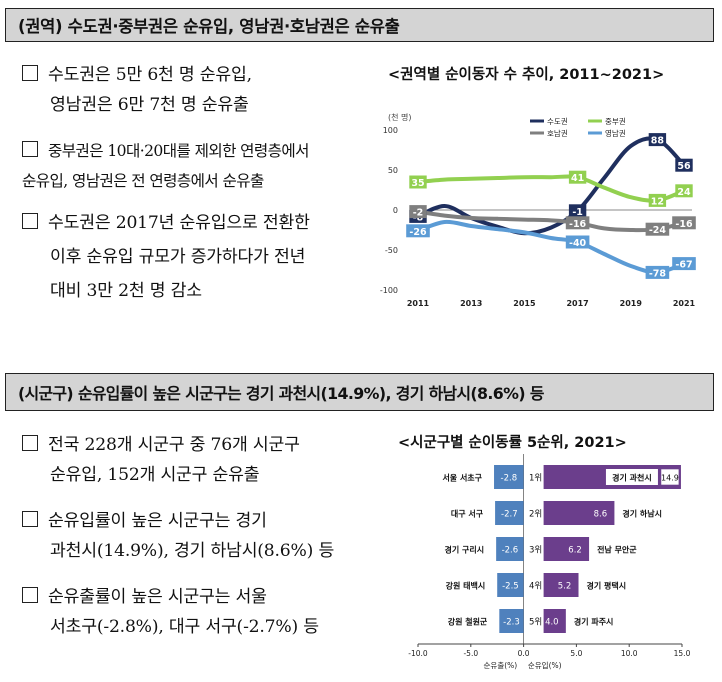 This screenshot has height=682, width=722. What do you see at coordinates (535, 623) in the screenshot?
I see `rank-label: 5위` at bounding box center [535, 623].